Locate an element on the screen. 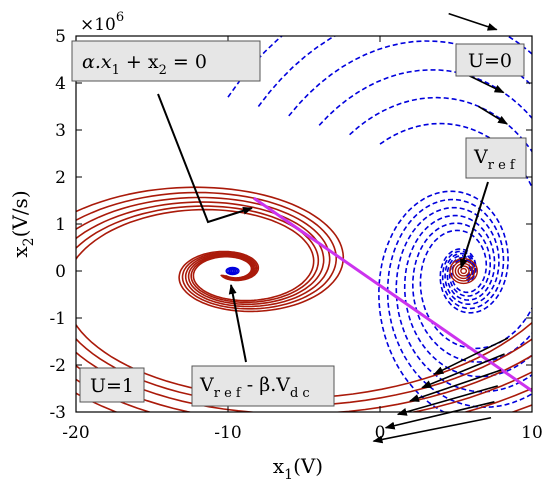  vref-spiral-ring is located at coordinates (464, 271).